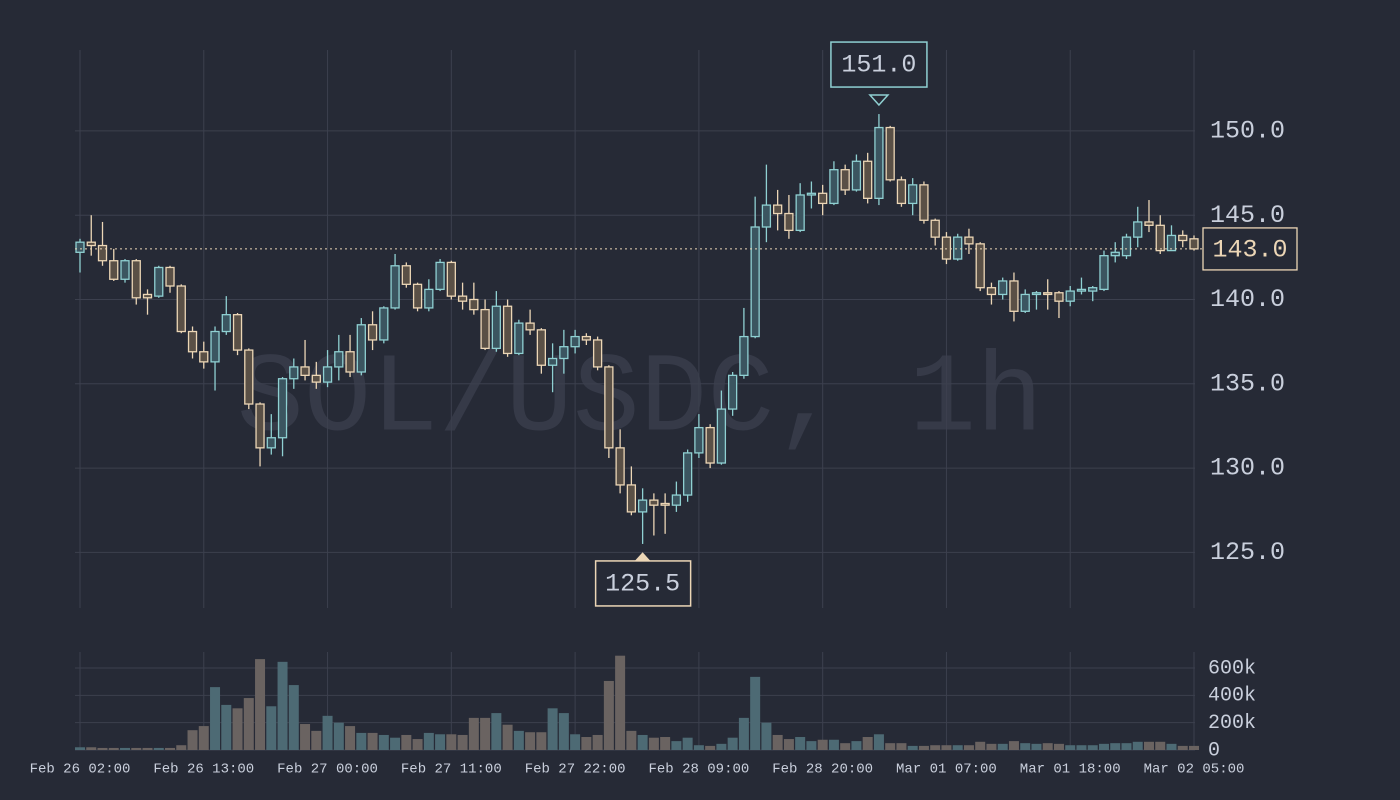  I want to click on last-price-box, so click(1250, 249).